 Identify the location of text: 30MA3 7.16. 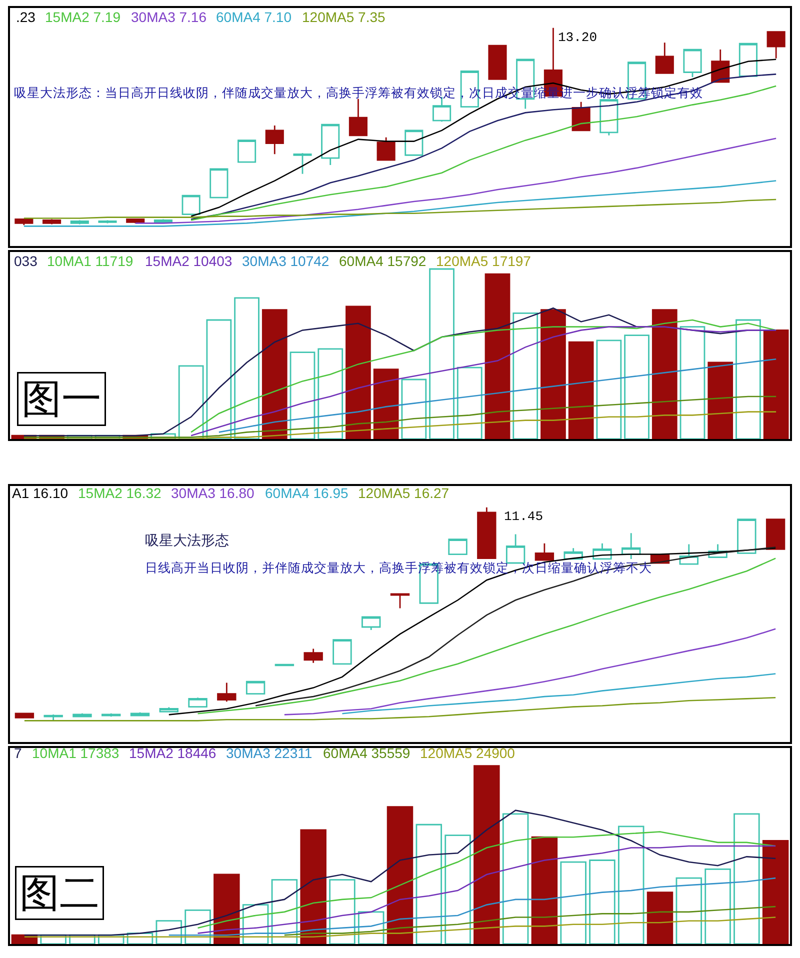
(169, 17).